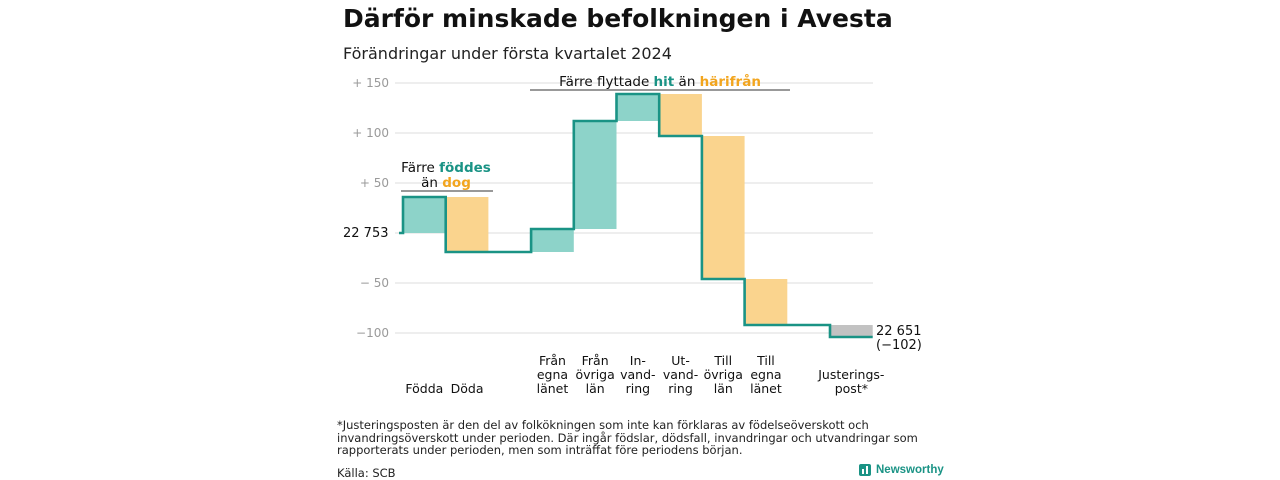 This screenshot has height=480, width=1280. I want to click on births-annotation-line1: Färre föddes, so click(446, 168).